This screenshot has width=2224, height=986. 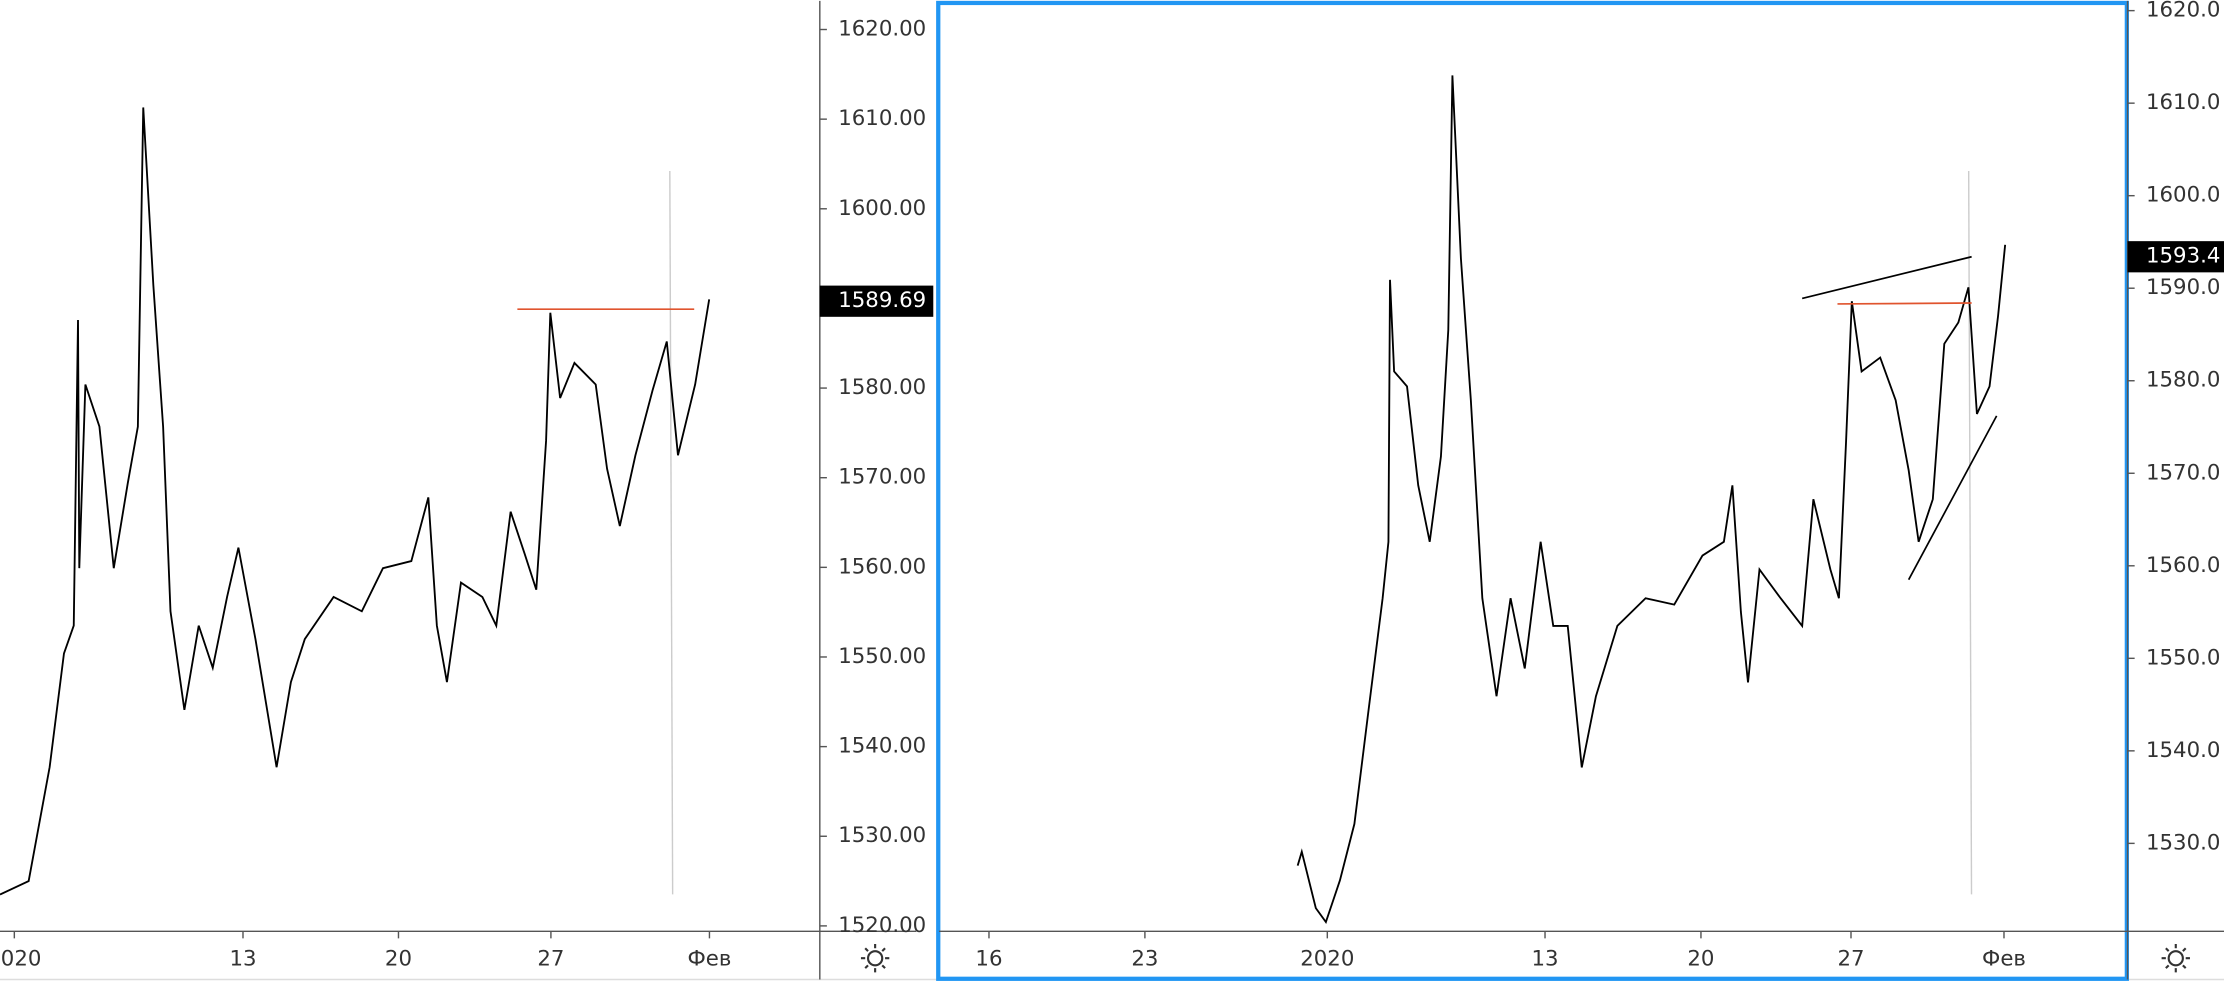 I want to click on y-tick-label: 1530.0, so click(x=2183, y=842).